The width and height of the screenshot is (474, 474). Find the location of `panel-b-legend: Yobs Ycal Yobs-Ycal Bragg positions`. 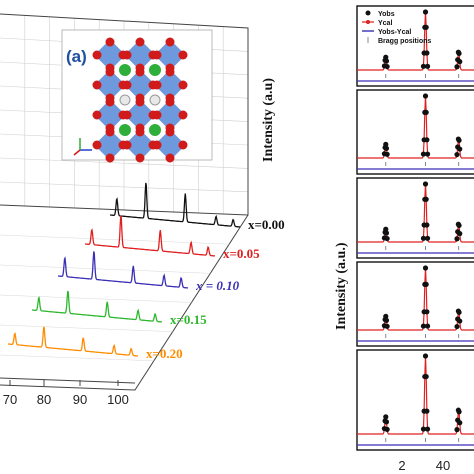

panel-b-legend: Yobs Ycal Yobs-Ycal Bragg positions is located at coordinates (396, 27).